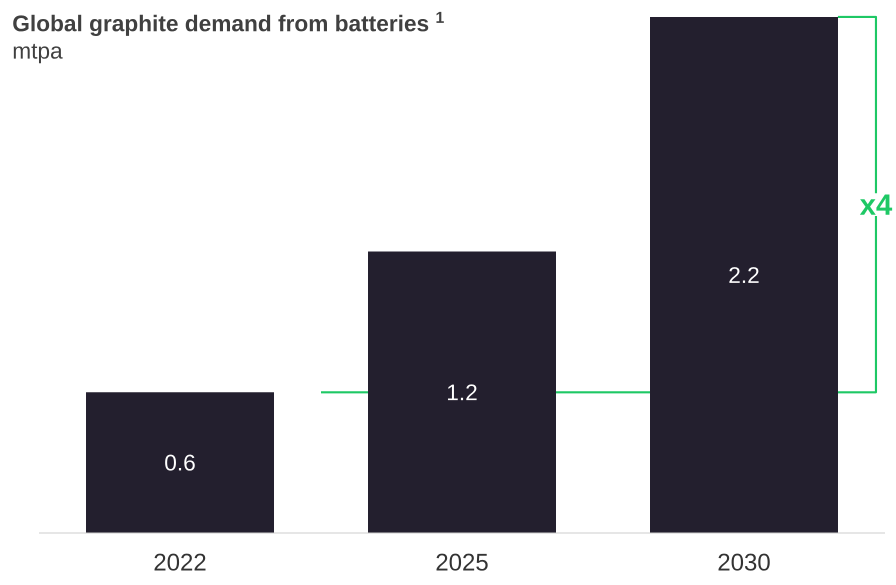  I want to click on data-label: 0.6, so click(180, 462).